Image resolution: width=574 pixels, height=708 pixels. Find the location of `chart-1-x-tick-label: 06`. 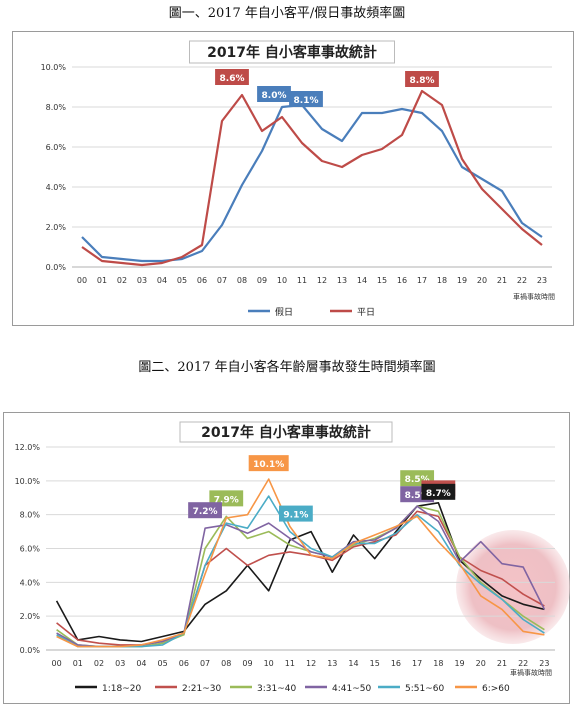

chart-1-x-tick-label: 06 is located at coordinates (202, 280).